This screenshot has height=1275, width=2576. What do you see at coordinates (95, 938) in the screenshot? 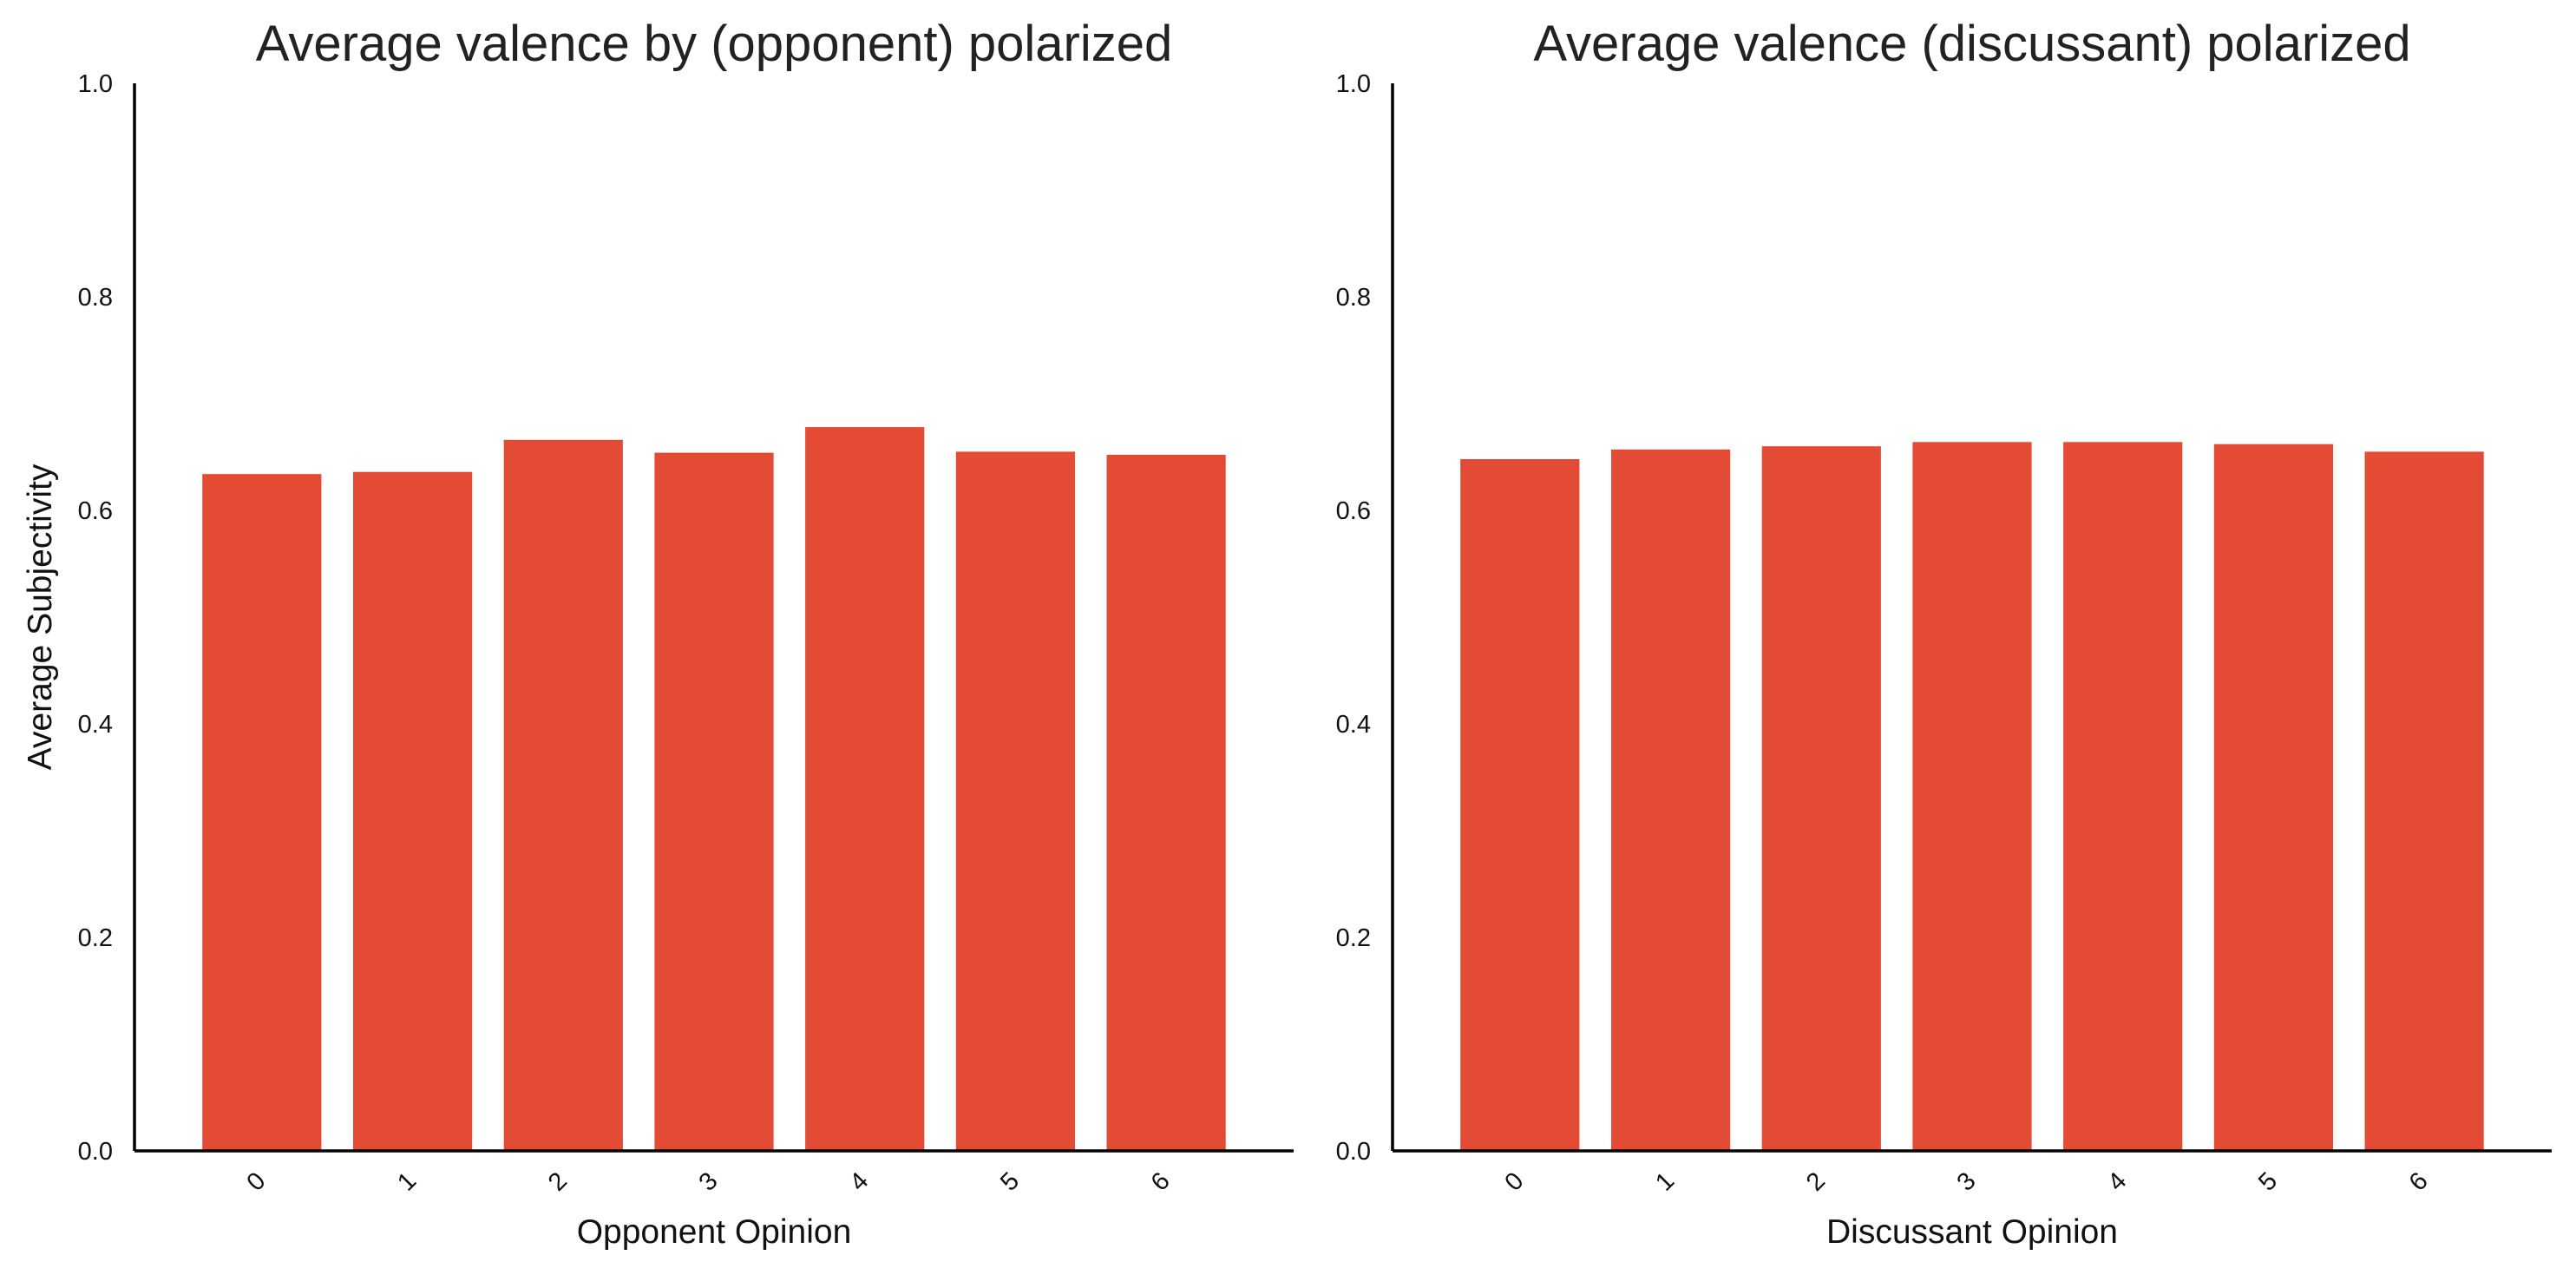
I see `left-chart-y-tick-label-0.2: 0.2` at bounding box center [95, 938].